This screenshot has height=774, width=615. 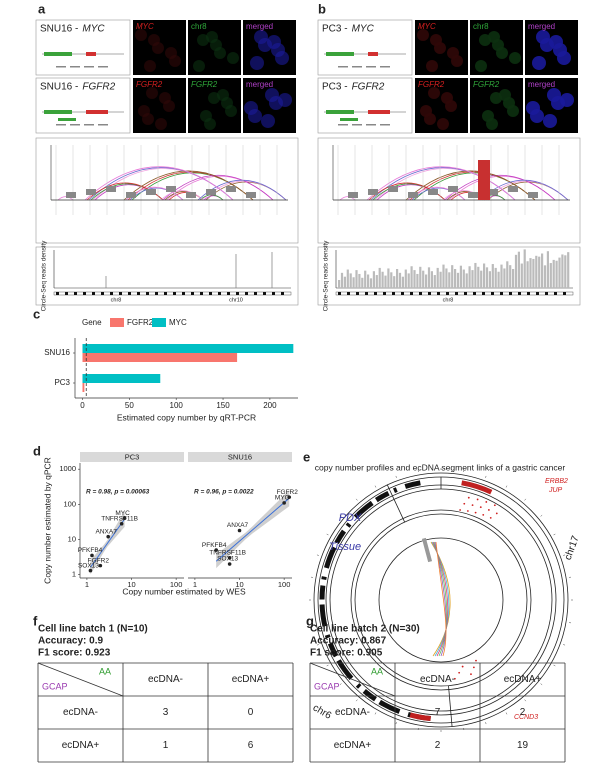 I want to click on segment-block, so click(x=427, y=550).